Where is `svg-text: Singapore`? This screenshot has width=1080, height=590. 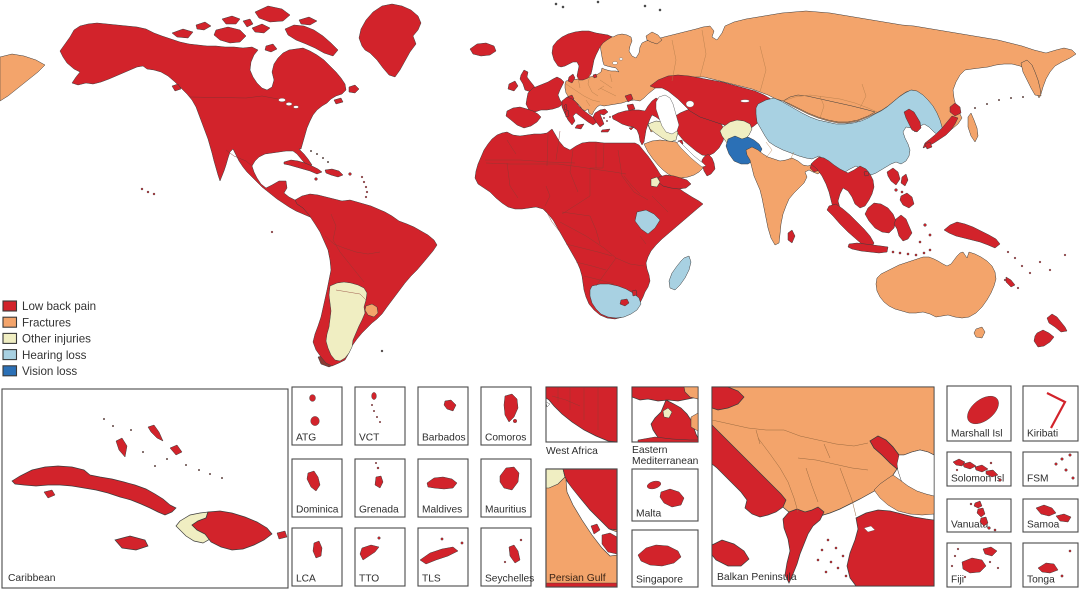
svg-text: Singapore is located at coordinates (659, 580).